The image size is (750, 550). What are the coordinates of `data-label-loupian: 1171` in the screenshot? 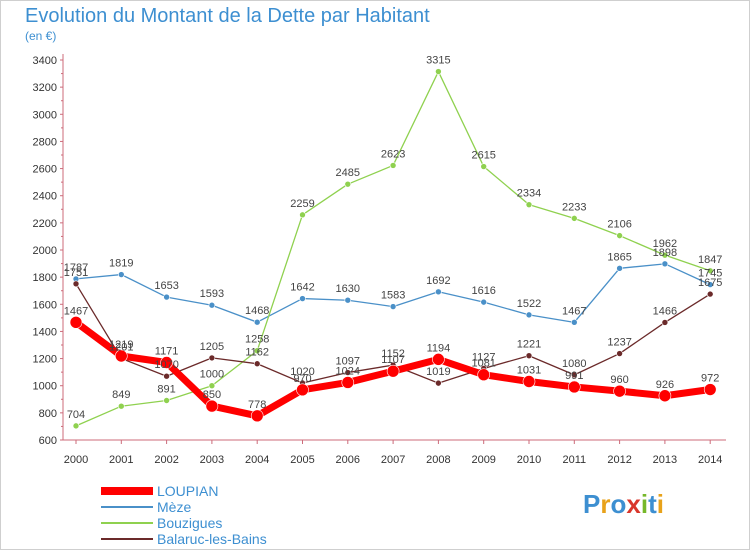 It's located at (167, 352).